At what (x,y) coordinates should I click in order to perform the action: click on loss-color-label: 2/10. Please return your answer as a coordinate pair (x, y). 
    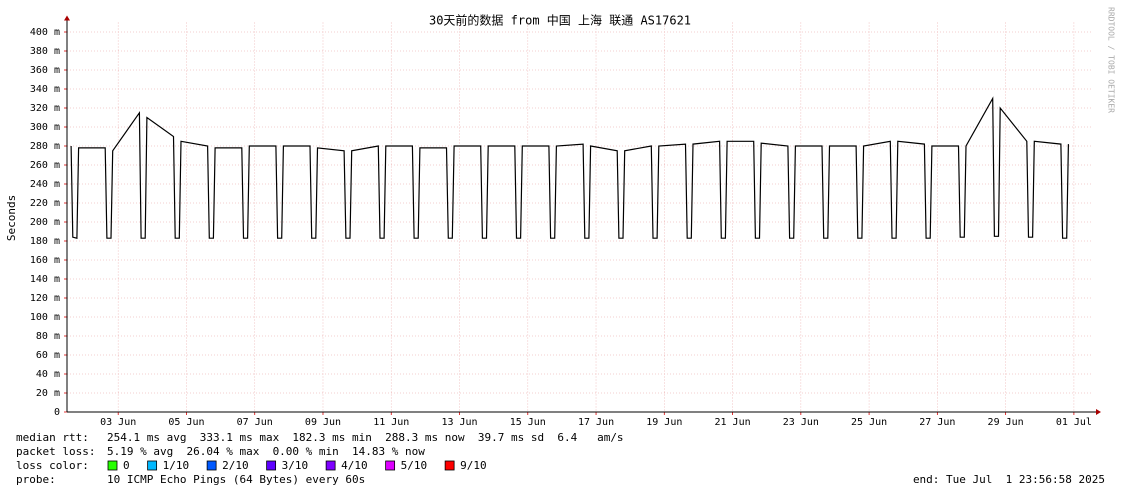
    Looking at the image, I should click on (235, 465).